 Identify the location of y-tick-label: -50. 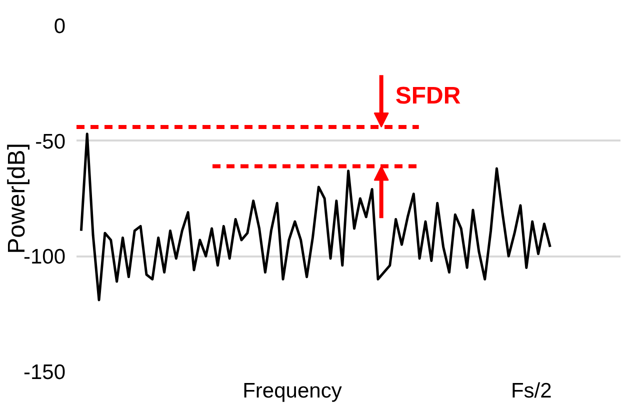
(50, 142).